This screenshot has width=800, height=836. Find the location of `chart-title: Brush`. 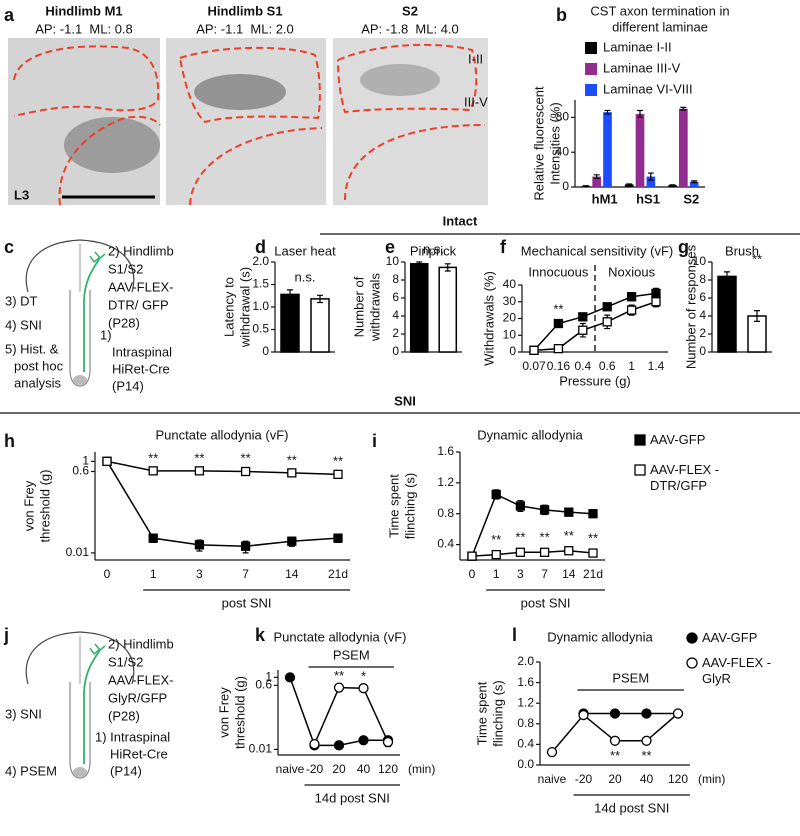

chart-title: Brush is located at coordinates (742, 250).